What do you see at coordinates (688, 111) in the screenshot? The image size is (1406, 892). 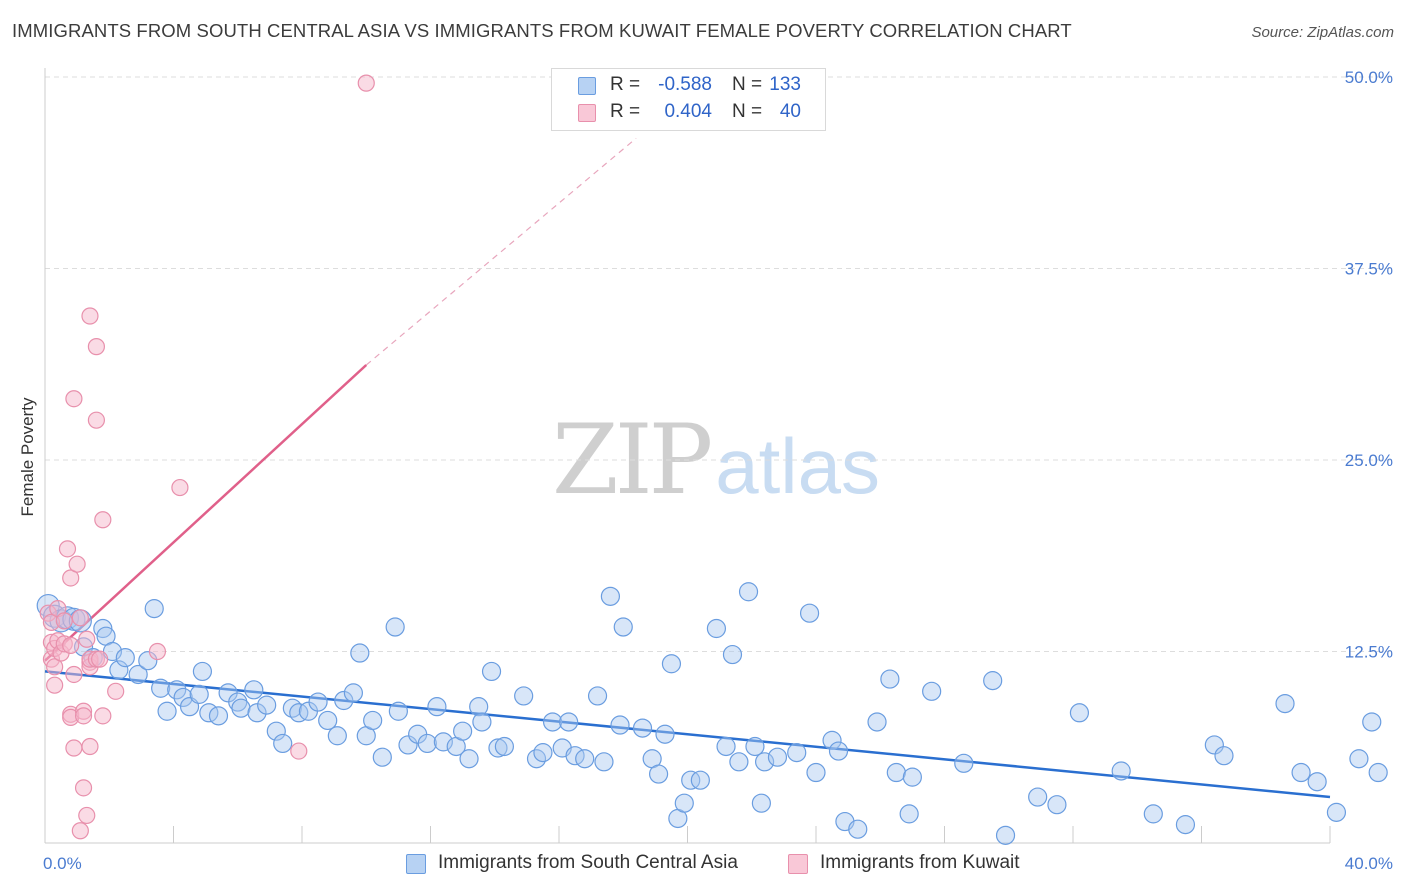 I see `legend-pink-r-value: 0.404` at bounding box center [688, 111].